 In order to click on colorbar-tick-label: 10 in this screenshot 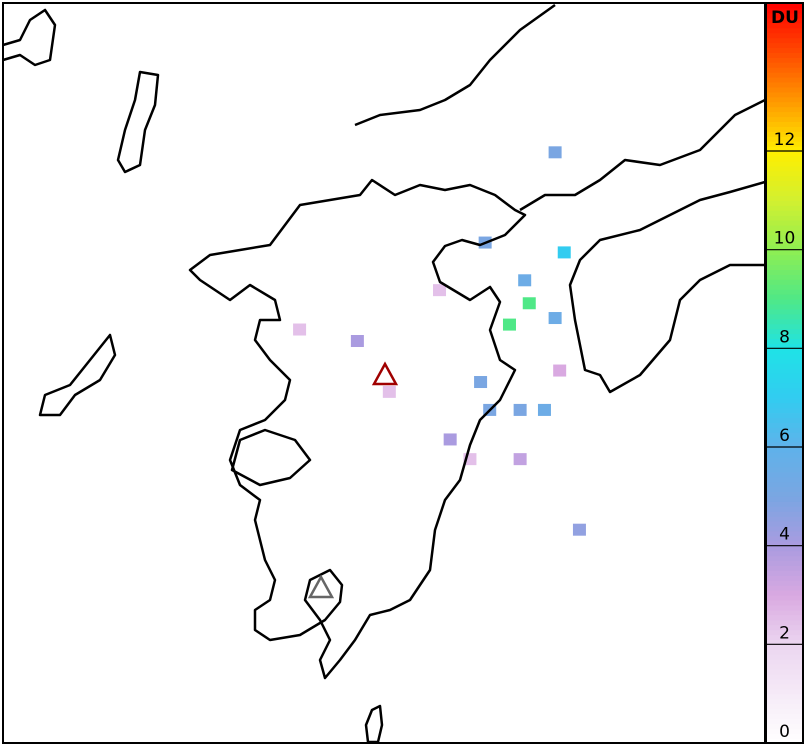, I will do `click(785, 239)`.